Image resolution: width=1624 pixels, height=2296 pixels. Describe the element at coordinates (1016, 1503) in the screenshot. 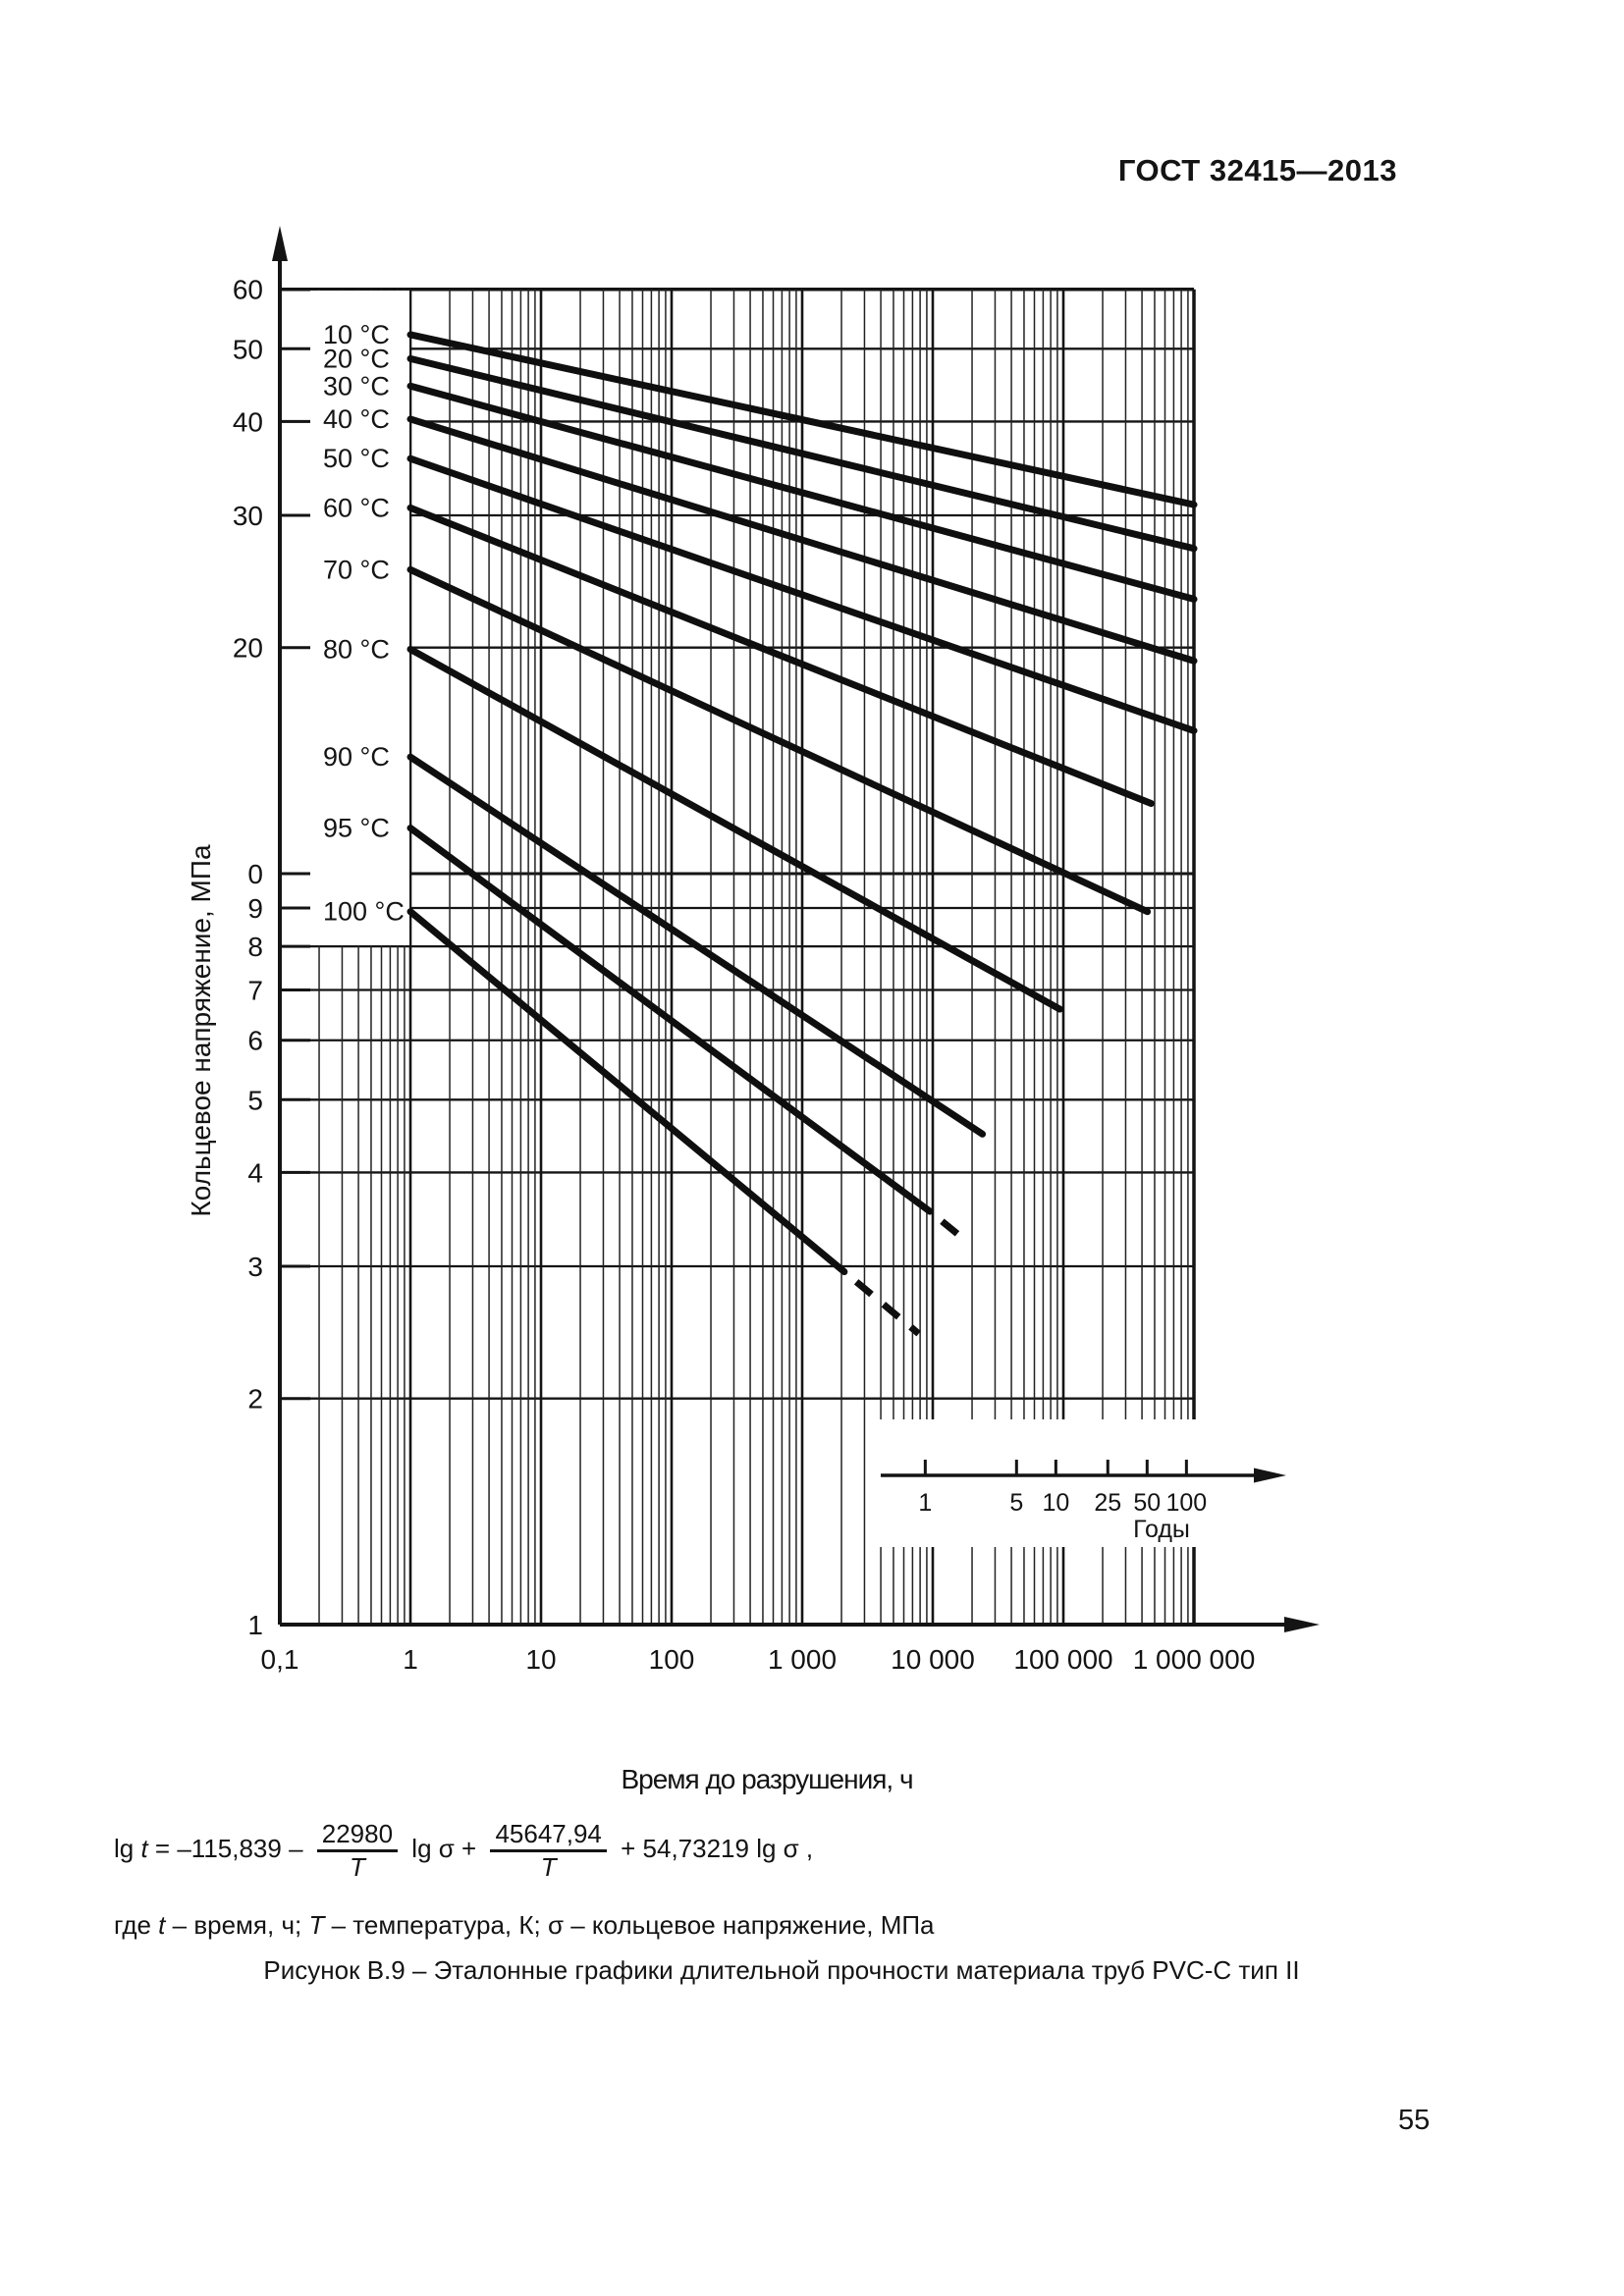

I see `years-tick-5: 5` at that location.